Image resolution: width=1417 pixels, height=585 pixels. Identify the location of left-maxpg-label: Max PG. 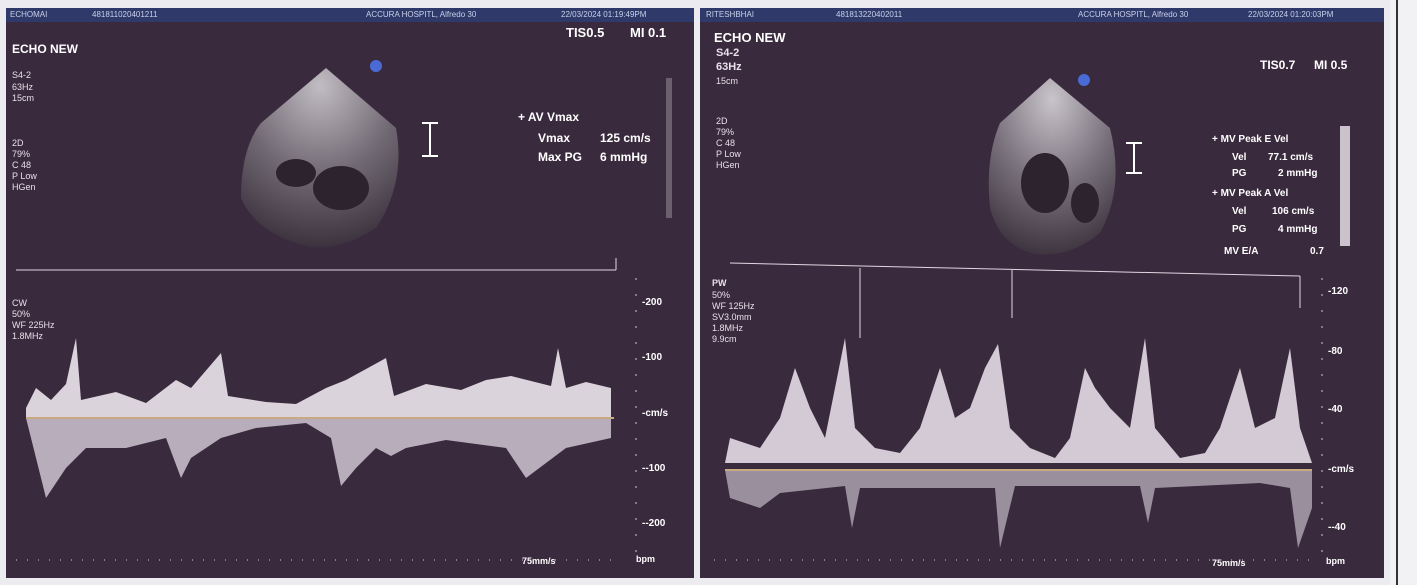
(560, 157).